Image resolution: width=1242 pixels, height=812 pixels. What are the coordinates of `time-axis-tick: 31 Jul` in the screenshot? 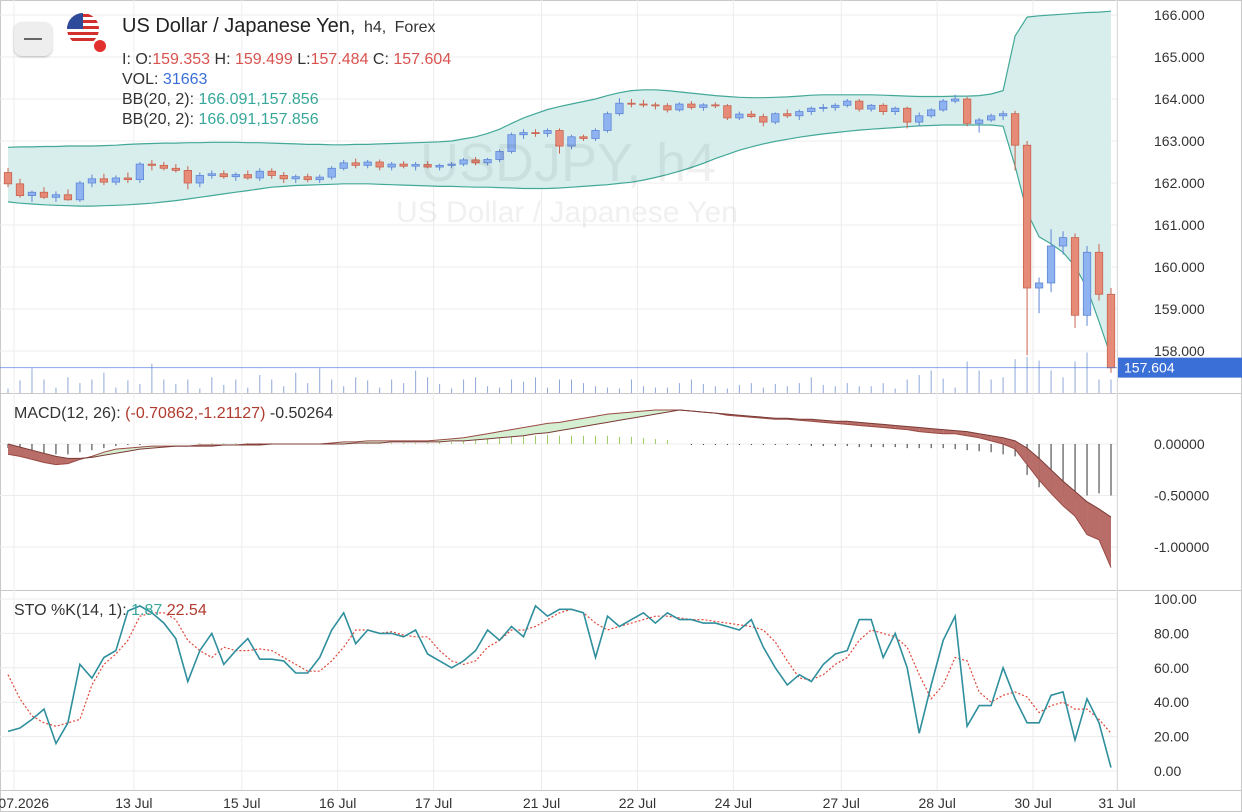 It's located at (1116, 803).